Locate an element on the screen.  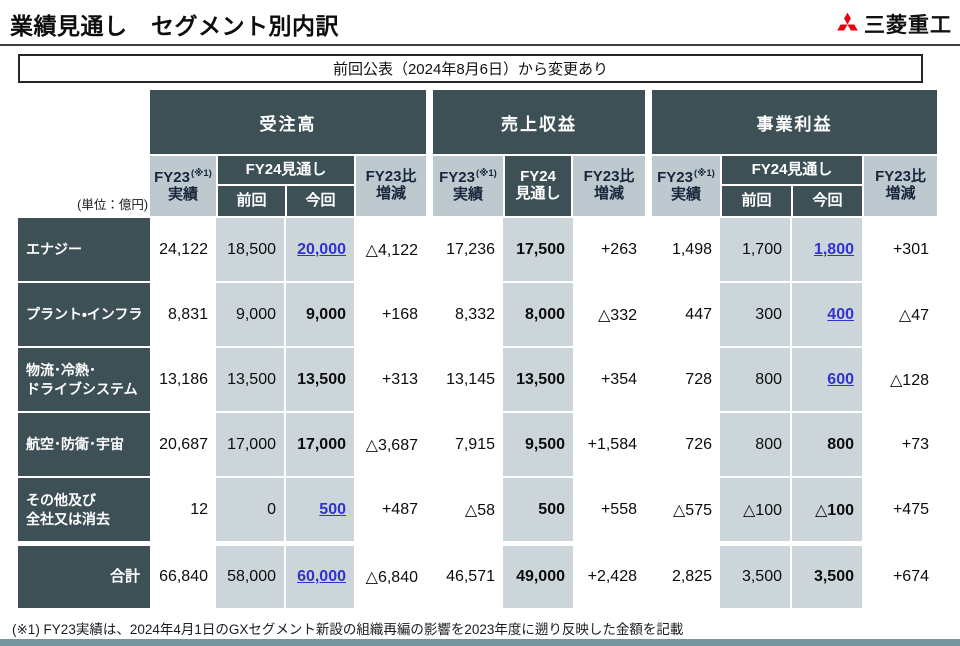
revenue-forecast-total: 49,000 is located at coordinates (538, 577).